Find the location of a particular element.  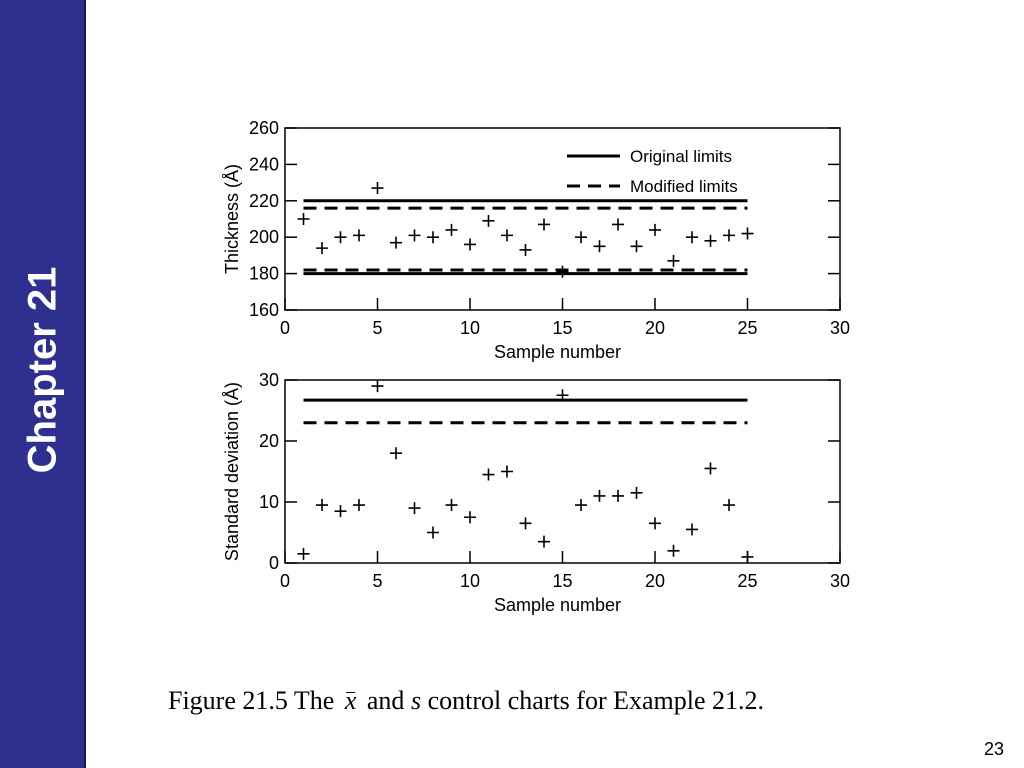

legend-label: Original limits is located at coordinates (681, 156).